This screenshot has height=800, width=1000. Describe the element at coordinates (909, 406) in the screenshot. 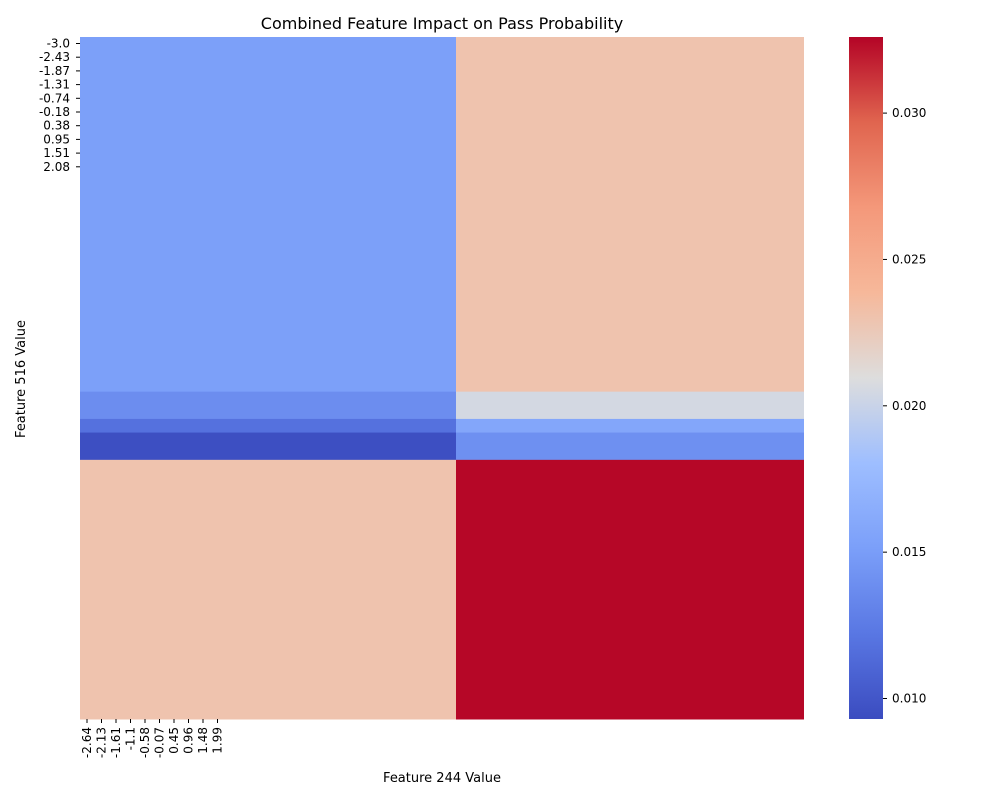

I see `colorbar-tick-label: 0.020` at that location.